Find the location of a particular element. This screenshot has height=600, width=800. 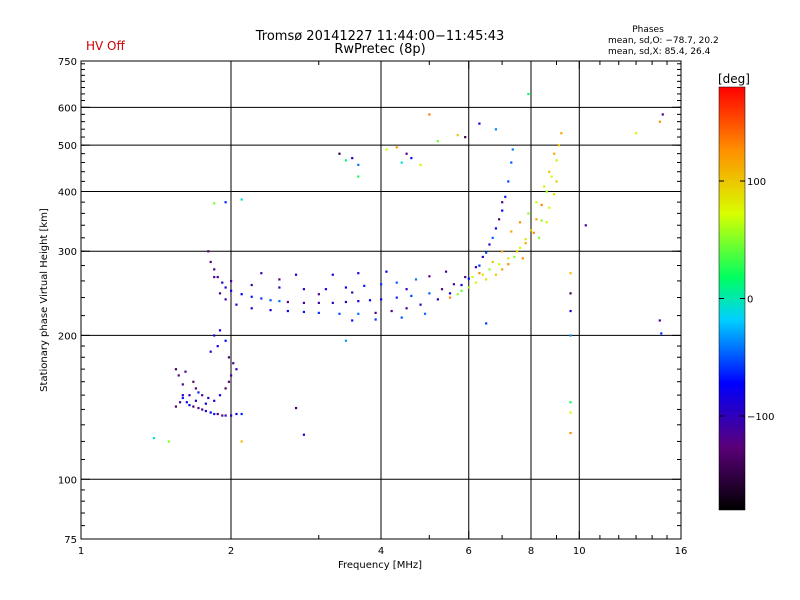

x-tick-label: 4 is located at coordinates (381, 551).